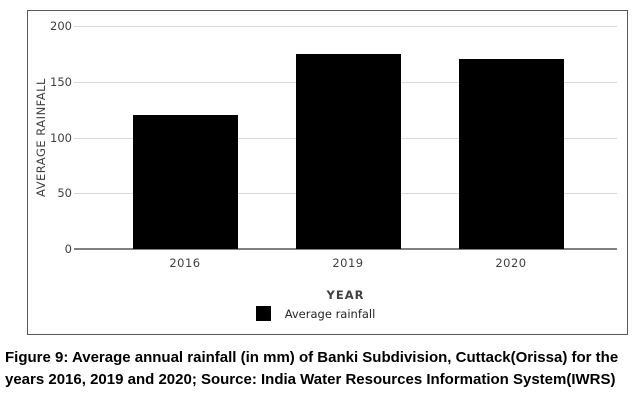 The image size is (635, 406). Describe the element at coordinates (511, 263) in the screenshot. I see `x-tick-label-2020: 2020` at that location.